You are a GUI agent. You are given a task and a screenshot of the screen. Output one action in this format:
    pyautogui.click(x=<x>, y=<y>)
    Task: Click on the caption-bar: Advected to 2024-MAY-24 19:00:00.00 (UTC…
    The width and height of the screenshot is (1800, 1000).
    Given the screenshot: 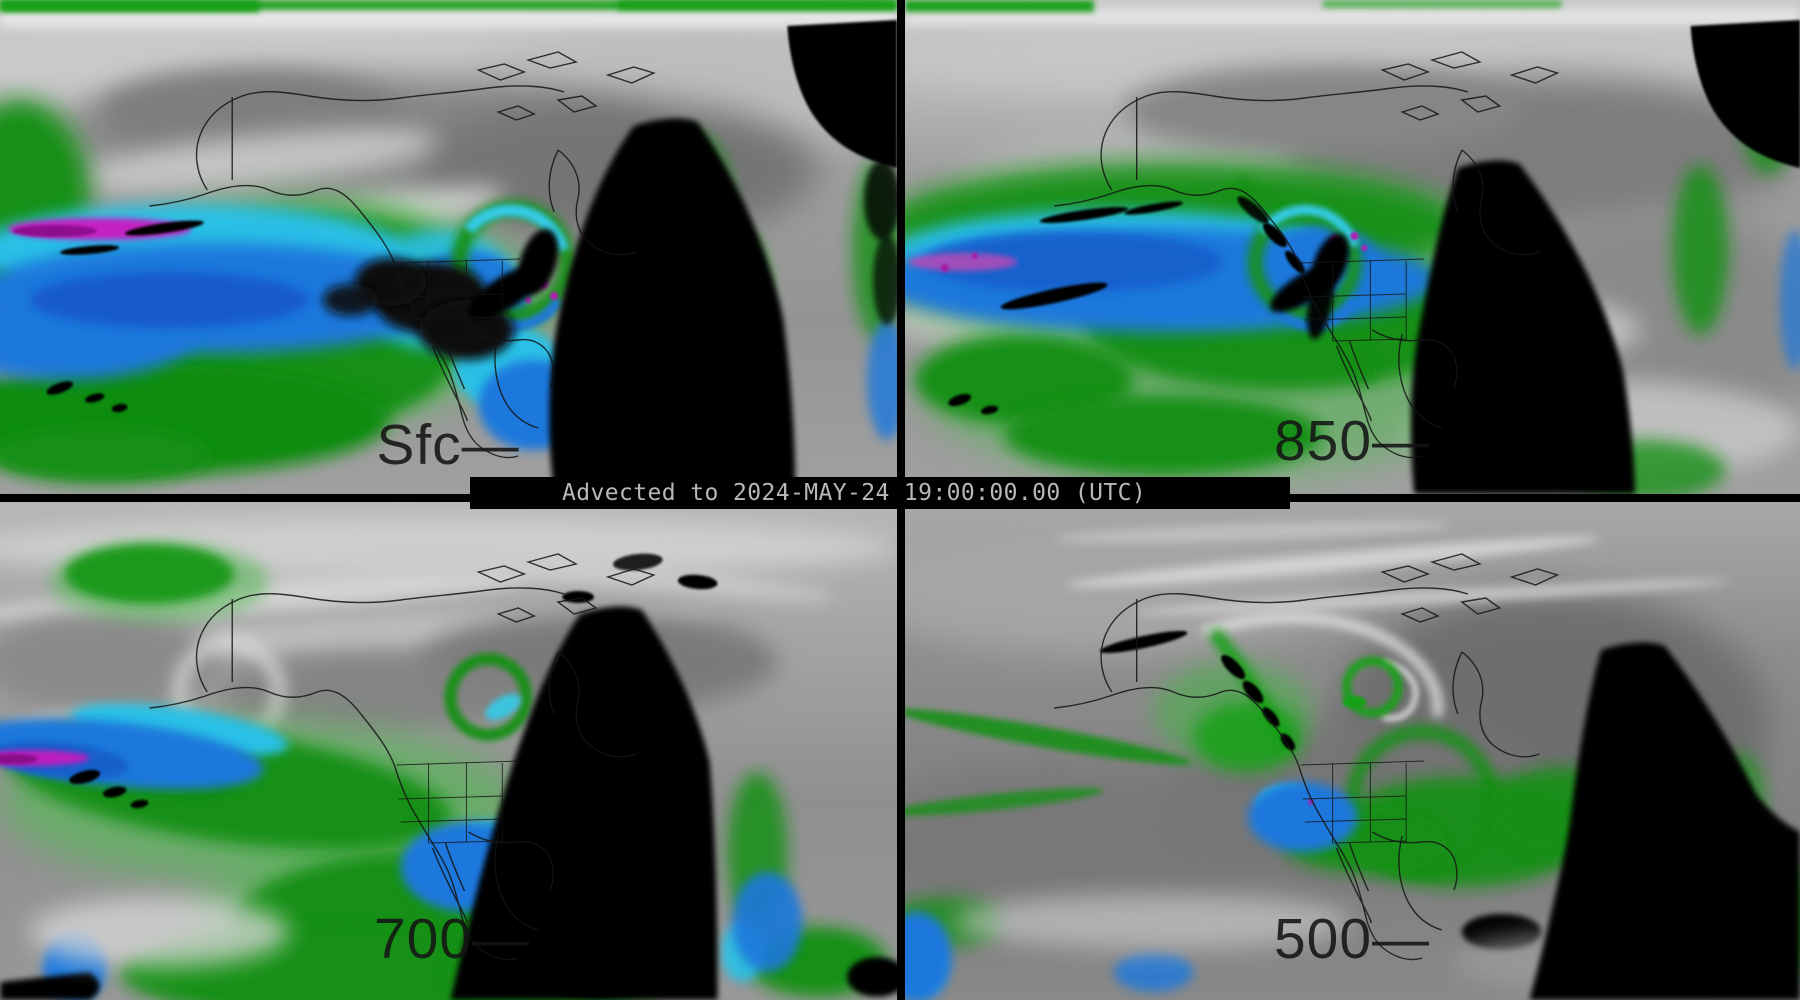 What is the action you would take?
    pyautogui.click(x=880, y=493)
    